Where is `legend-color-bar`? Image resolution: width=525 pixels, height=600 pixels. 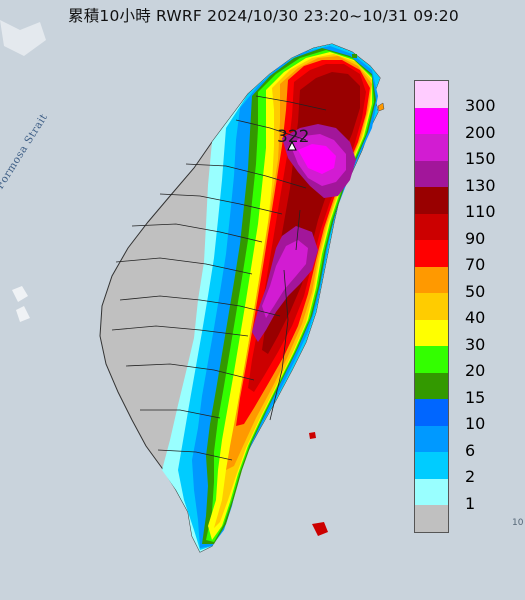
legend-color-bar is located at coordinates (431, 306).